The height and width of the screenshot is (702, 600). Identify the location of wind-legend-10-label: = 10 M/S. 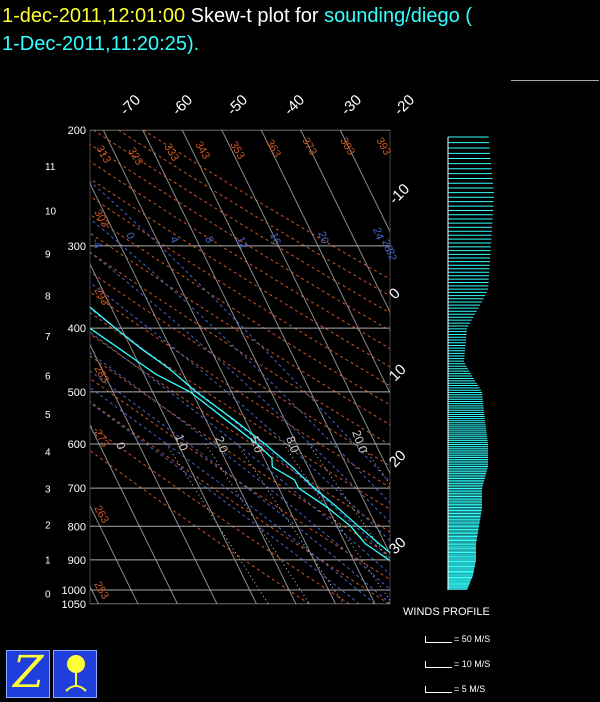
(472, 664).